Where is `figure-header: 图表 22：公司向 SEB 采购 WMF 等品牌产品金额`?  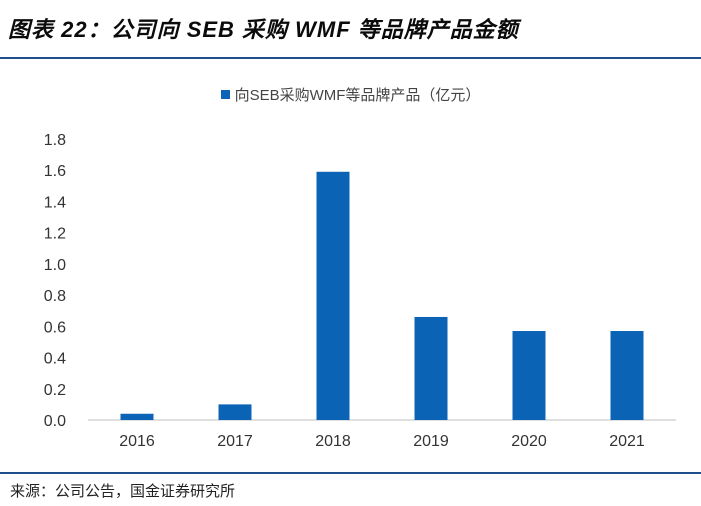 figure-header: 图表 22：公司向 SEB 采购 WMF 等品牌产品金额 is located at coordinates (350, 29).